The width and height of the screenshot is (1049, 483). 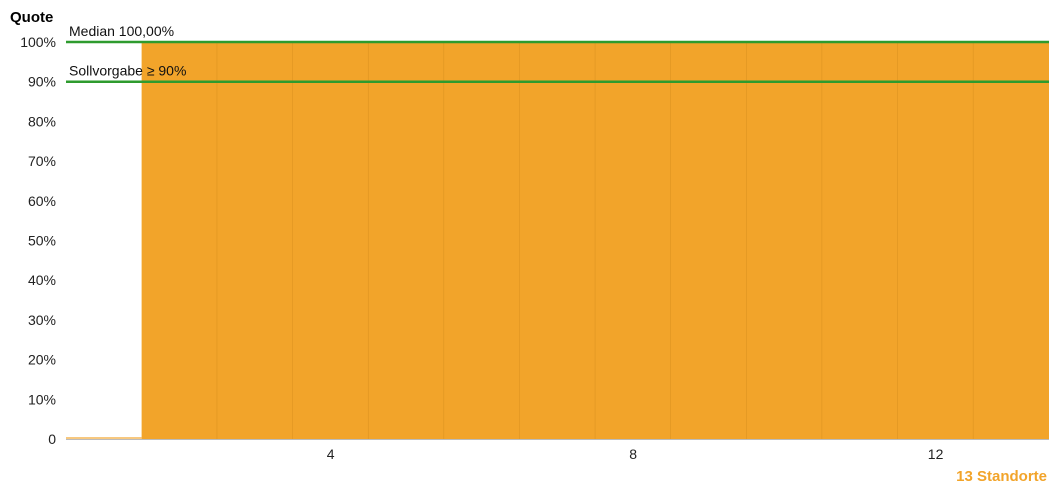 I want to click on y-tick-label: 20%, so click(x=42, y=360).